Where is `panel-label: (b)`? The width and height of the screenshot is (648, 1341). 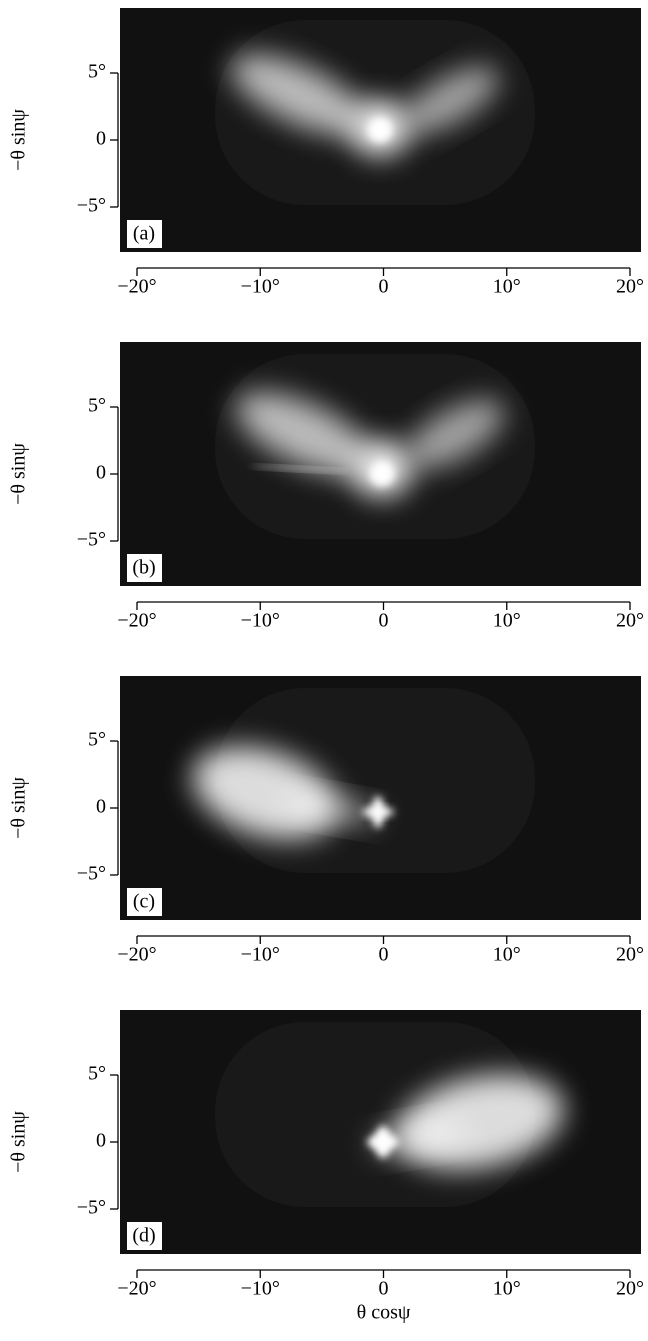
panel-label: (b) is located at coordinates (143, 568).